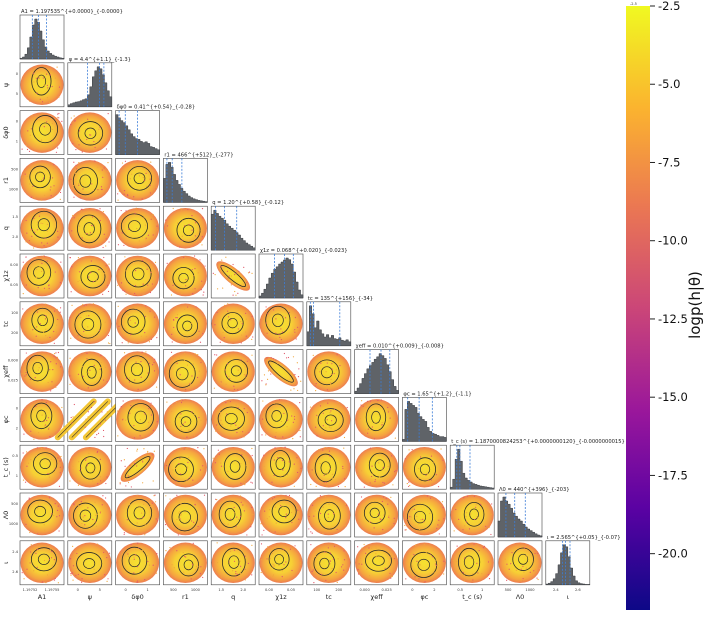  I want to click on xtick-label: 1.5, so click(221, 590).